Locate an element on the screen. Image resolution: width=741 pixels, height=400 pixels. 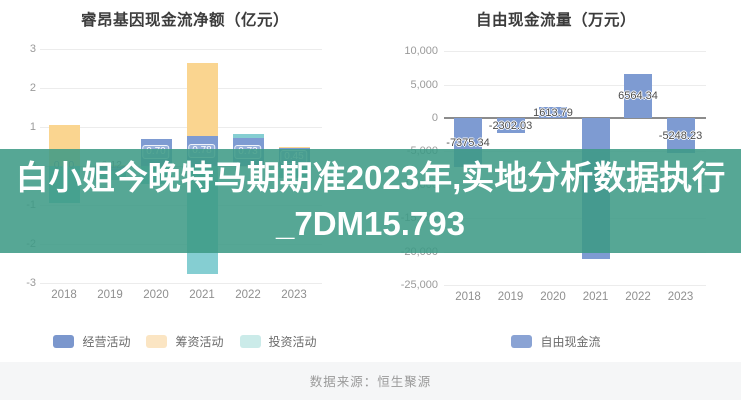
right-chart-title: 自由现金流量（万元） is located at coordinates (555, 20).